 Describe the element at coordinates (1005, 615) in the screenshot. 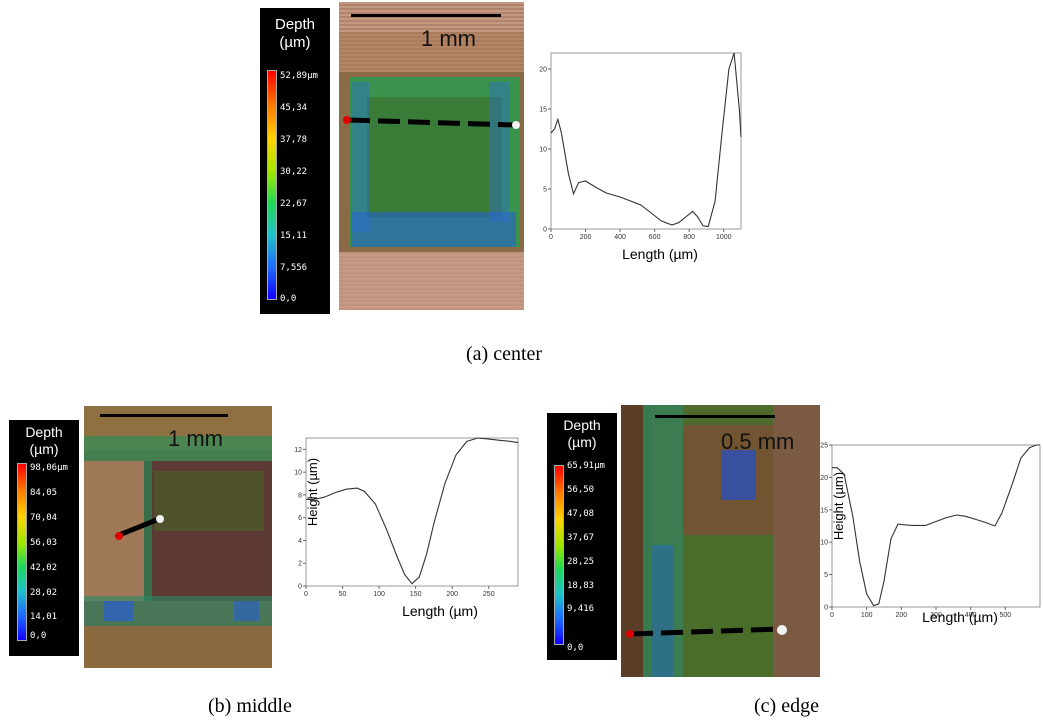

I see `x-tick-label: 500` at that location.